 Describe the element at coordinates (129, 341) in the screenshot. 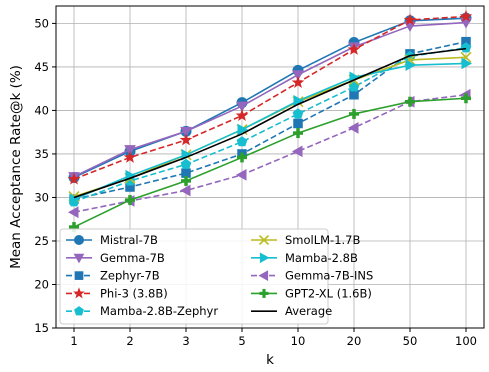

I see `x-tick-label: 2` at that location.